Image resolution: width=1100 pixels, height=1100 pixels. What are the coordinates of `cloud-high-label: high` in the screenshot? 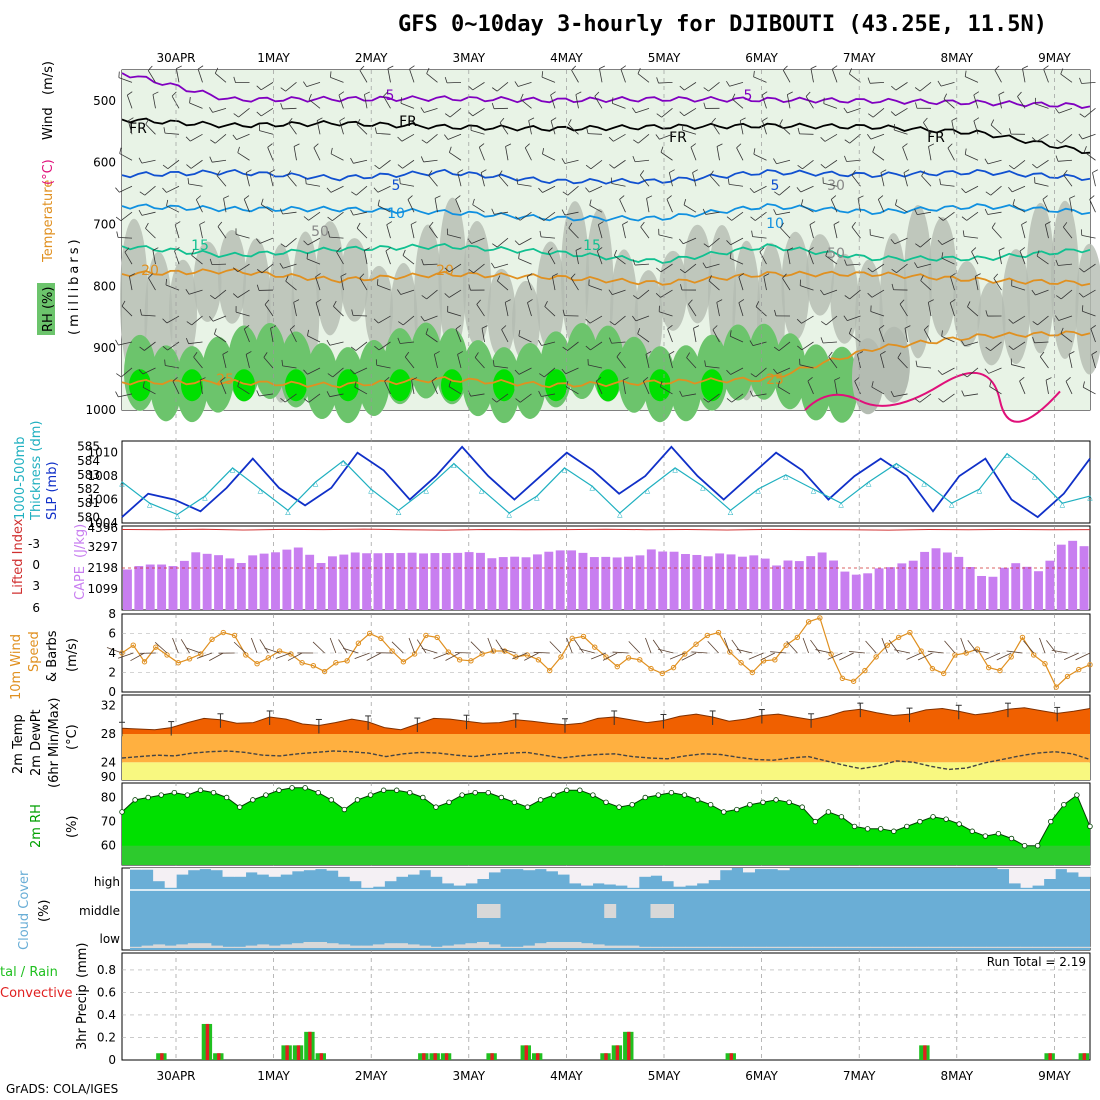 It's located at (107, 882).